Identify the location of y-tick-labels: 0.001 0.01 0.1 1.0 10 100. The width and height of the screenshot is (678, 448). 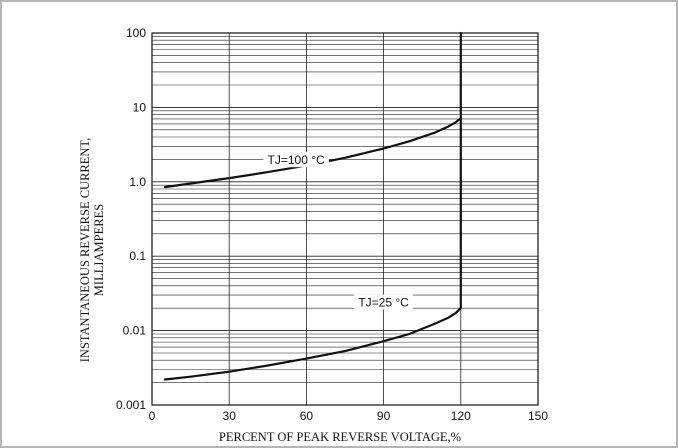
(131, 219).